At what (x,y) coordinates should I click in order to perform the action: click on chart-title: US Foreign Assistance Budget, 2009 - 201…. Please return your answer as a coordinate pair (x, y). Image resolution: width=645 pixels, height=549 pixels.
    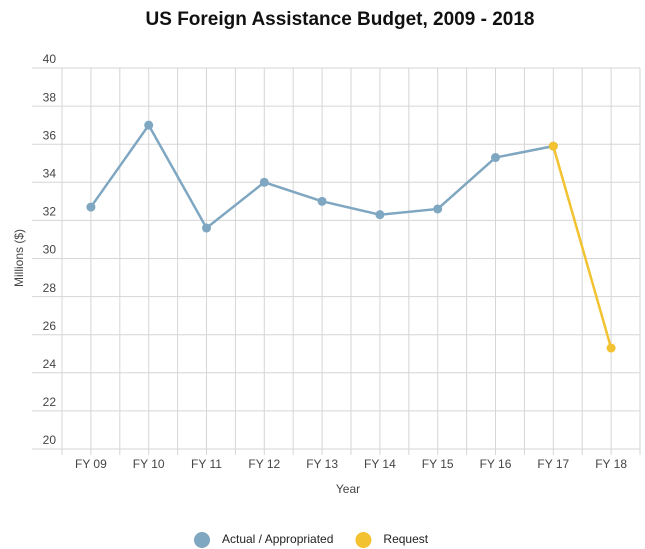
    Looking at the image, I should click on (340, 19).